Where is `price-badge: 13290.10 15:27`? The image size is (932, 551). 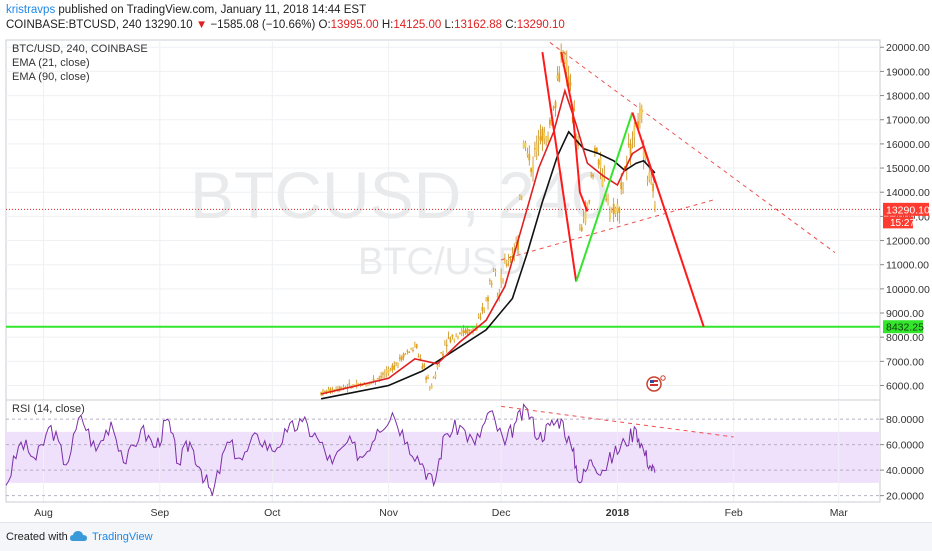 price-badge: 13290.10 15:27 is located at coordinates (906, 215).